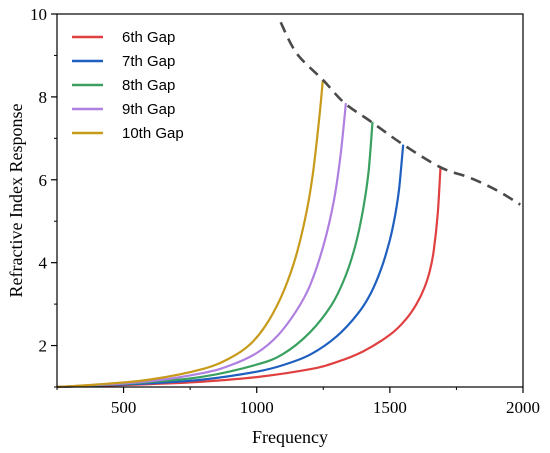 Image resolution: width=550 pixels, height=453 pixels. Describe the element at coordinates (43, 97) in the screenshot. I see `y-tick-label-8: 8` at that location.